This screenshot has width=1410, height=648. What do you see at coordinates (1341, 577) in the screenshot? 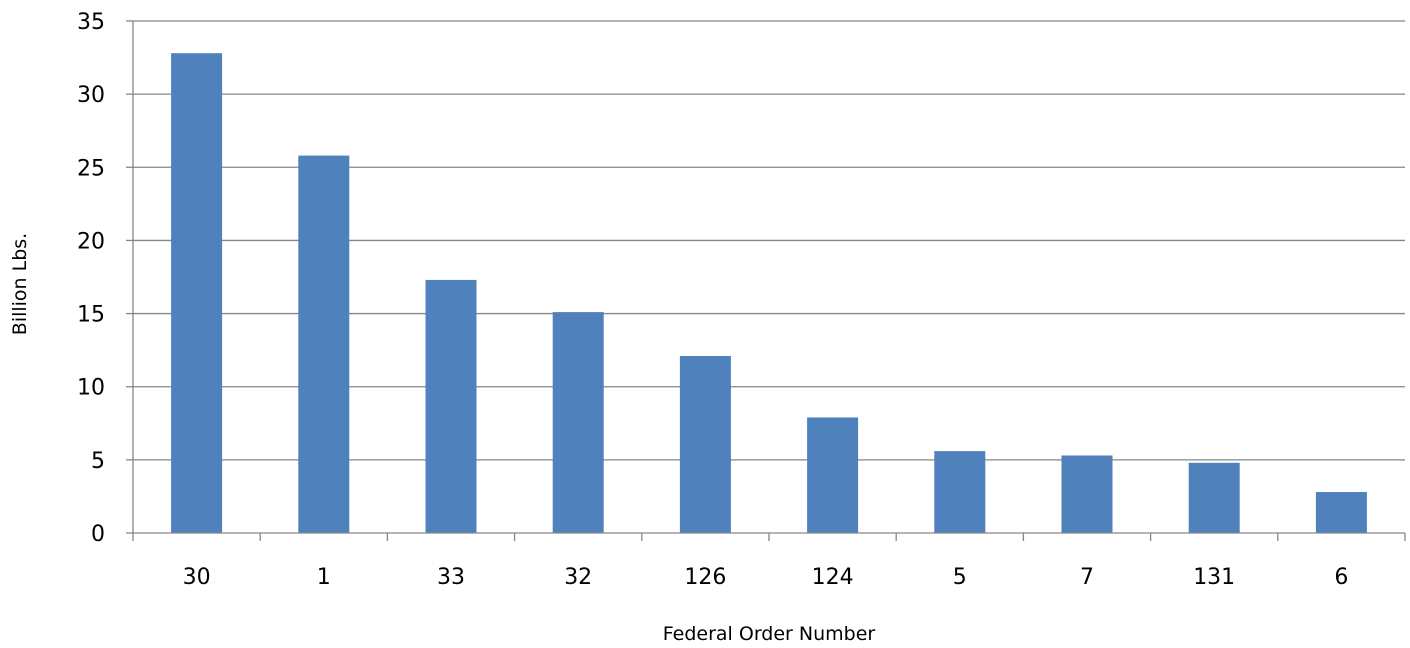
I see `x-tick-label: 6` at bounding box center [1341, 577].